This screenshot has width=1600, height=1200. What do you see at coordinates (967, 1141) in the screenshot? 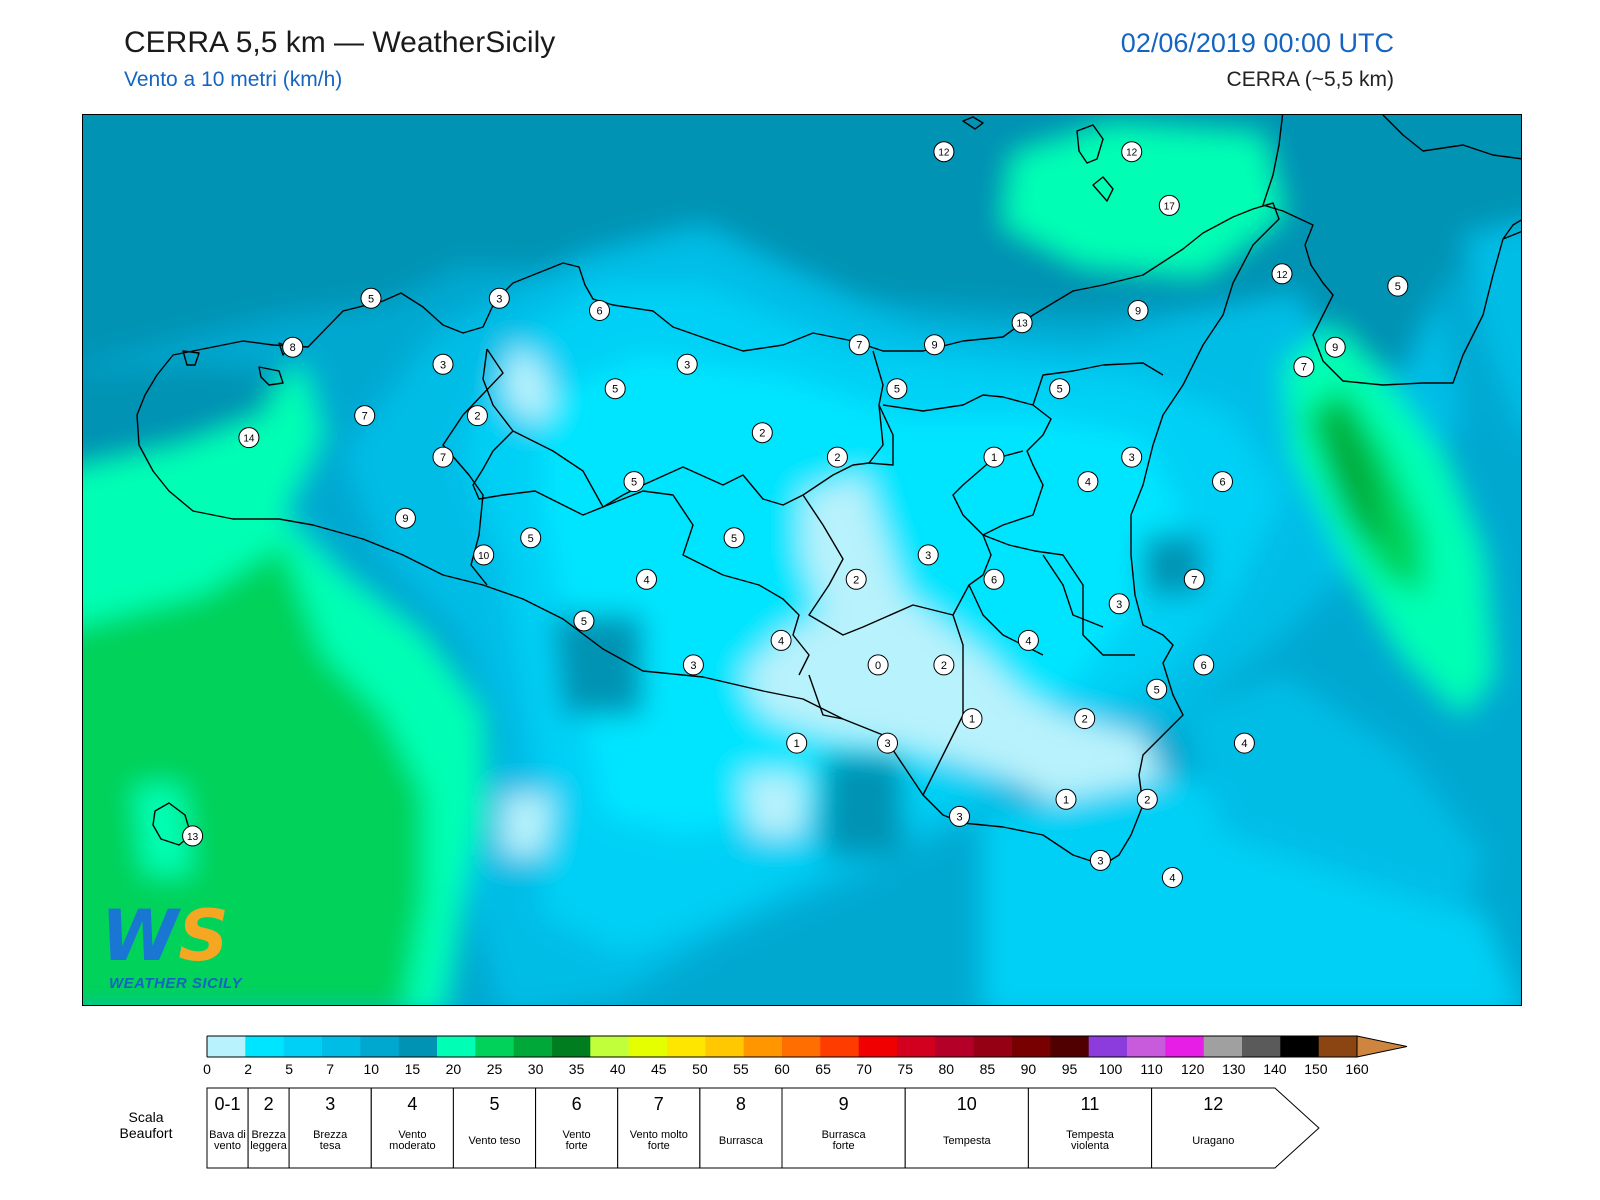
I see `beaufort-name: Tempesta` at bounding box center [967, 1141].